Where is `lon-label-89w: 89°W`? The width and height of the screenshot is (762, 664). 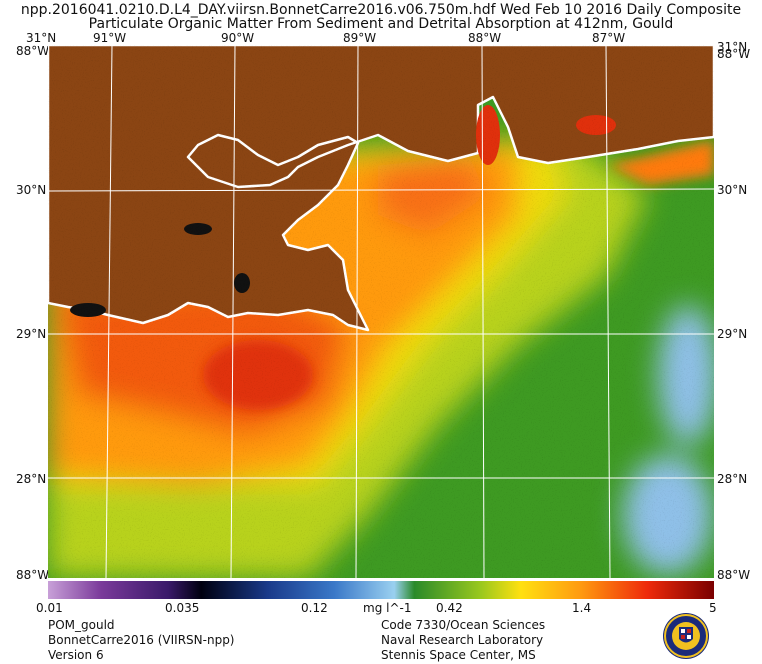 lon-label-89w: 89°W is located at coordinates (360, 38).